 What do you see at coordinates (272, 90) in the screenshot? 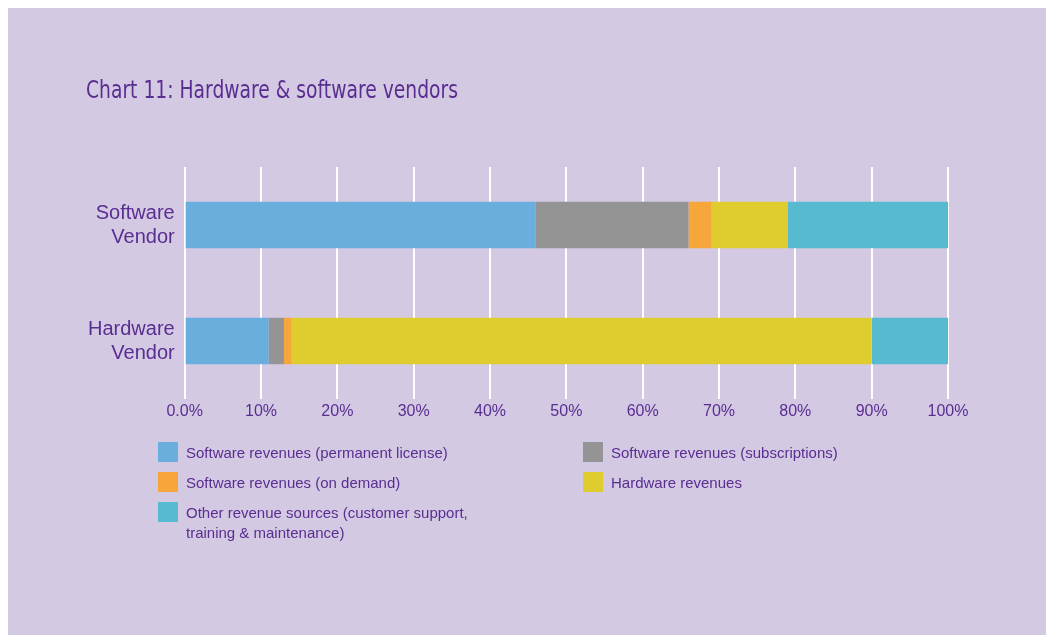
I see `chart-title: Chart 11: Hardware & software vendors` at bounding box center [272, 90].